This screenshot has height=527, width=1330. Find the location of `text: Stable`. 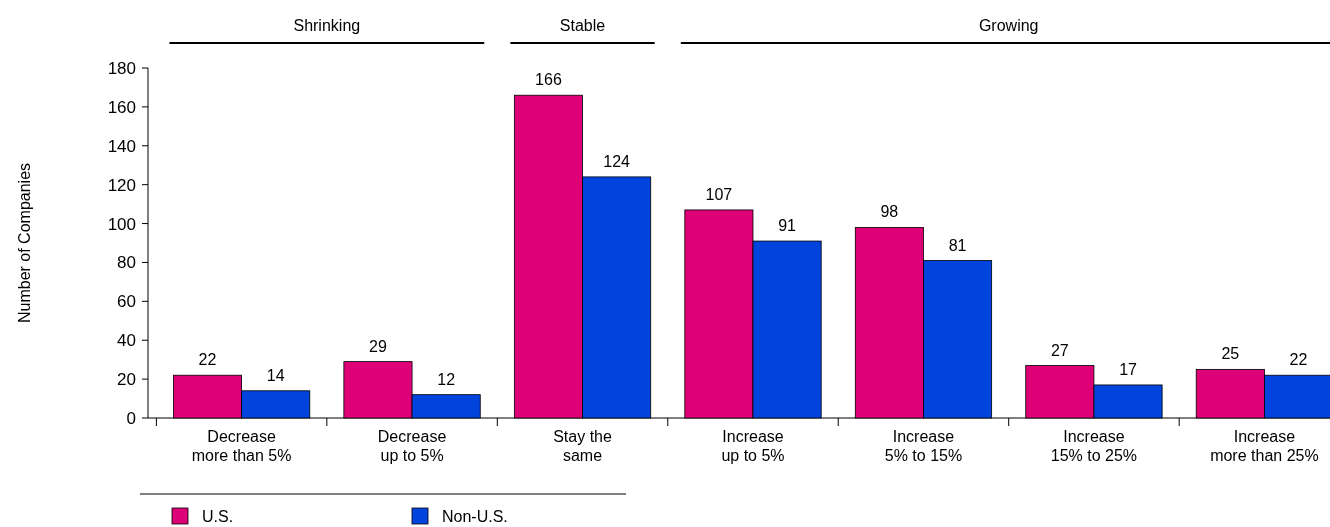

text: Stable is located at coordinates (582, 25).